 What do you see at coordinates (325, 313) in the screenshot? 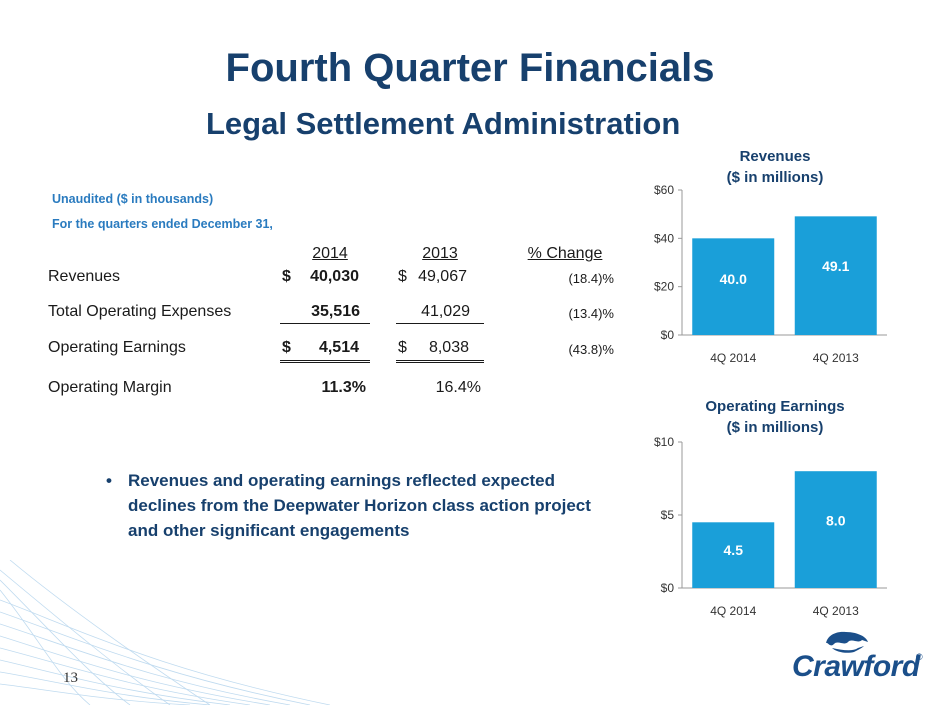
I see `value-2014: 35,516` at bounding box center [325, 313].